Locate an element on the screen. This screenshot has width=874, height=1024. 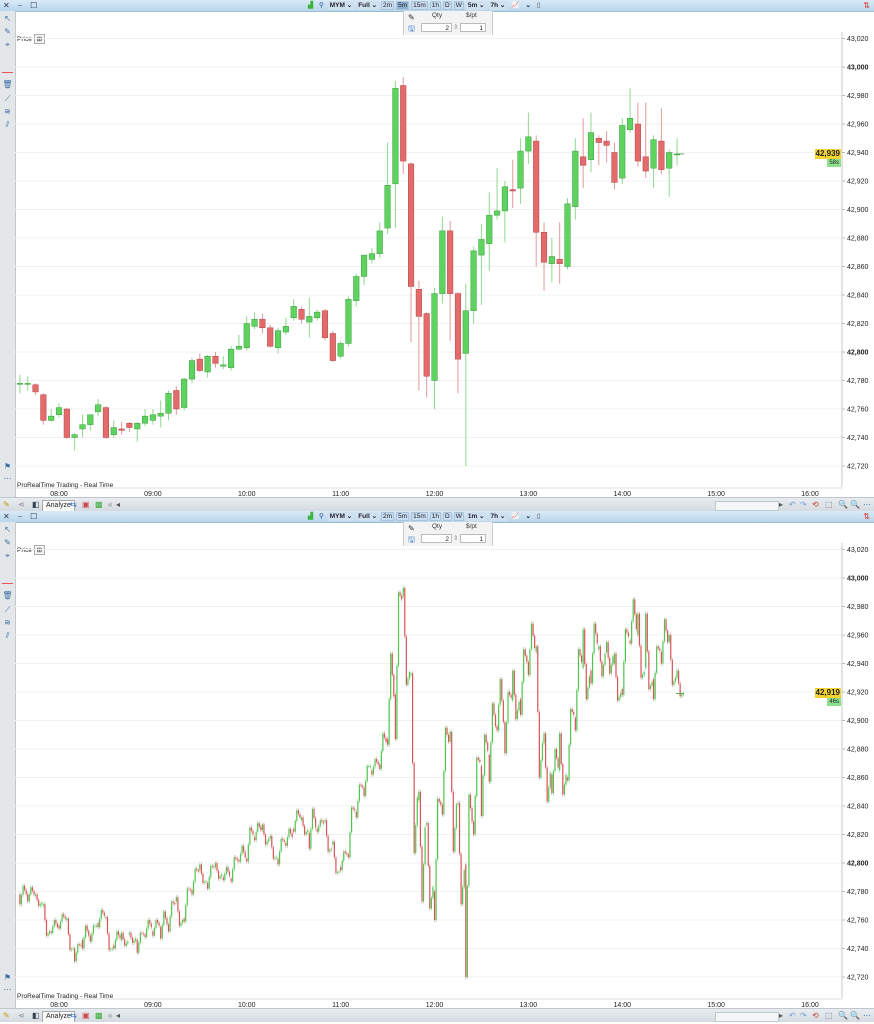
time-tick-label: 14:00 is located at coordinates (622, 494).